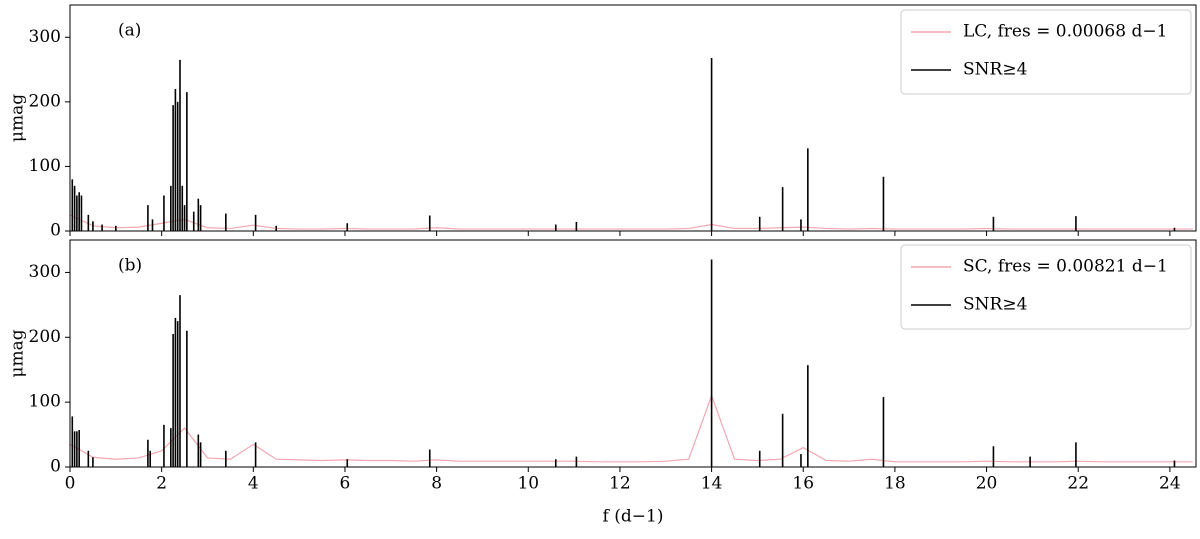 The height and width of the screenshot is (539, 1200). Describe the element at coordinates (70, 484) in the screenshot. I see `x-tick-label: 0` at that location.